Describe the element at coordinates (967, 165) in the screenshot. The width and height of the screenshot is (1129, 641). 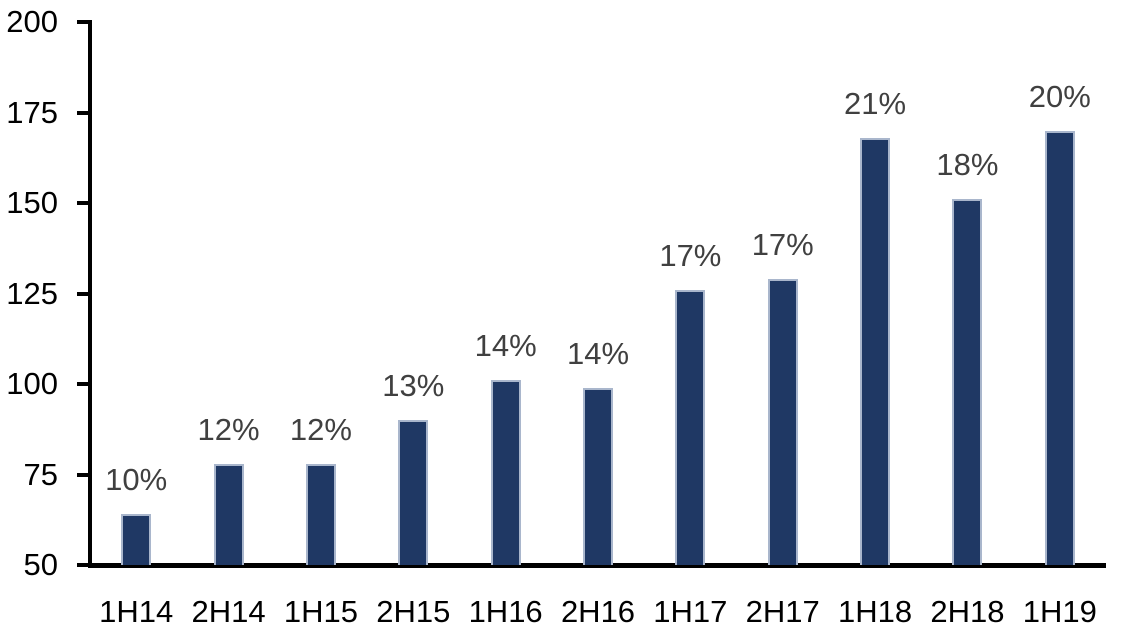
I see `bar-value-label: 18%` at that location.